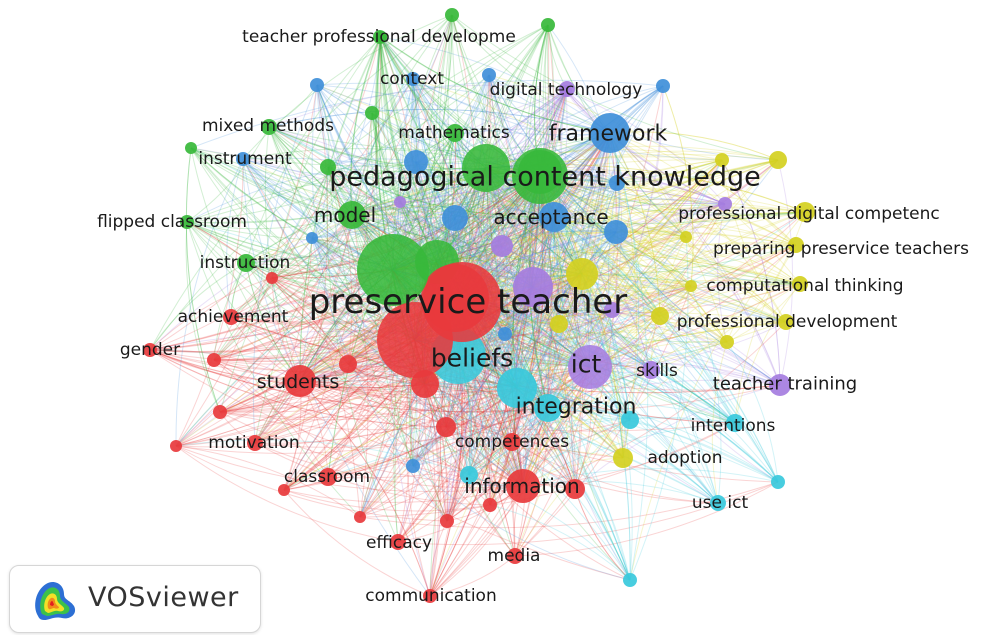 This screenshot has height=635, width=988. I want to click on node-students, so click(300, 381).